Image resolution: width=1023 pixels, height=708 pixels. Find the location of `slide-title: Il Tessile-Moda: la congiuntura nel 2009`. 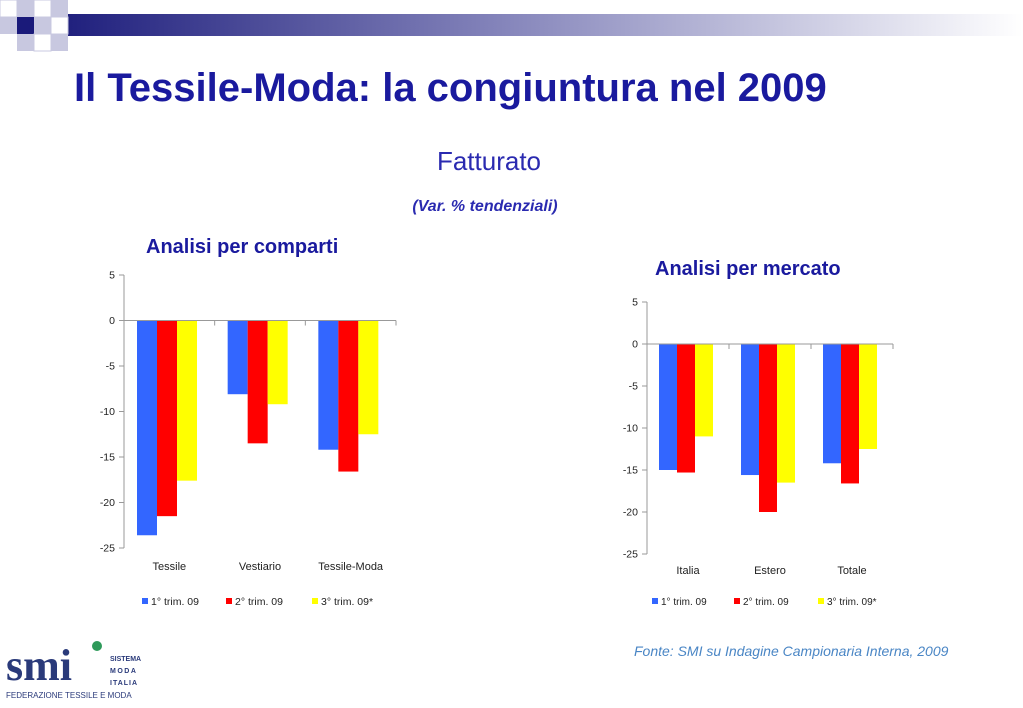

slide-title: Il Tessile-Moda: la congiuntura nel 2009 is located at coordinates (450, 88).